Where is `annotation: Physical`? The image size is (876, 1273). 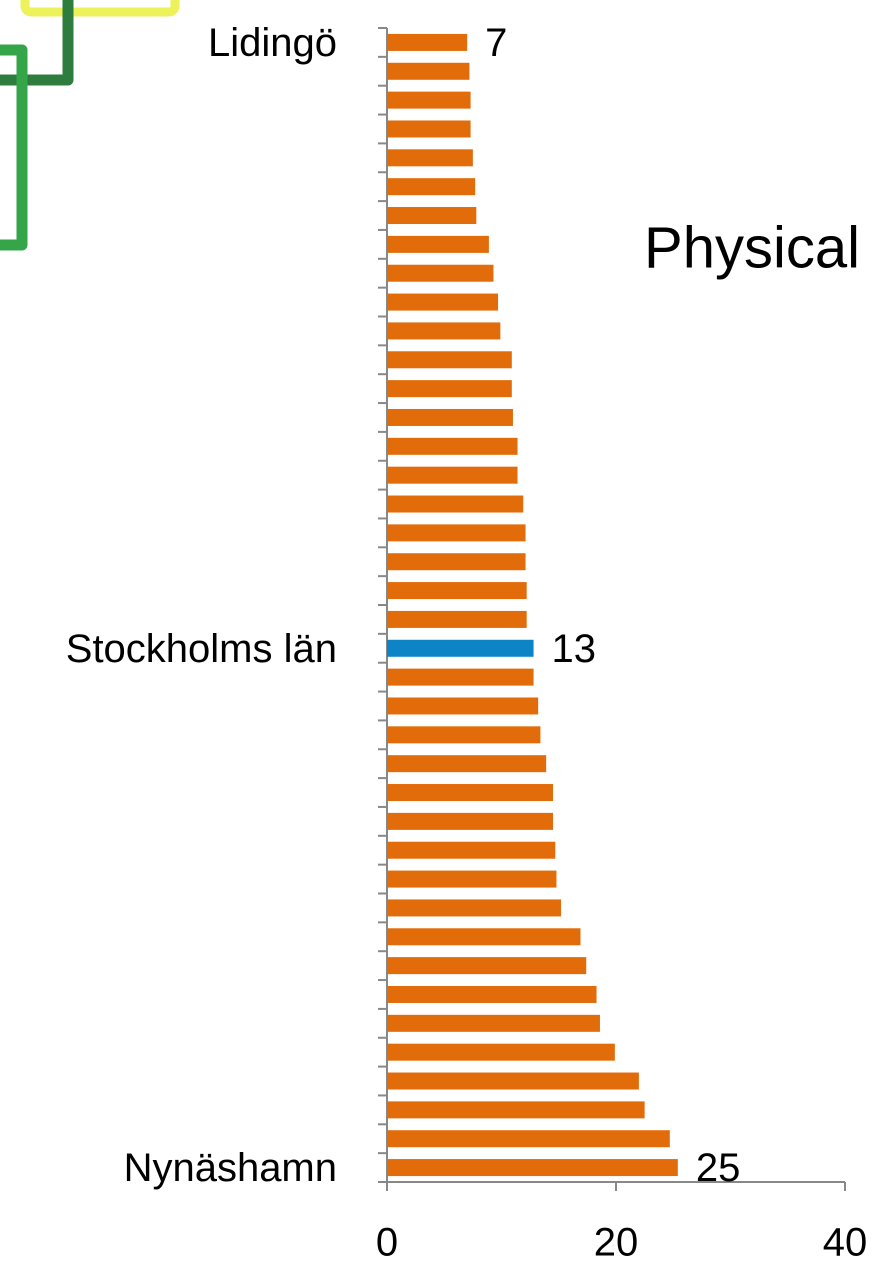
annotation: Physical is located at coordinates (752, 247).